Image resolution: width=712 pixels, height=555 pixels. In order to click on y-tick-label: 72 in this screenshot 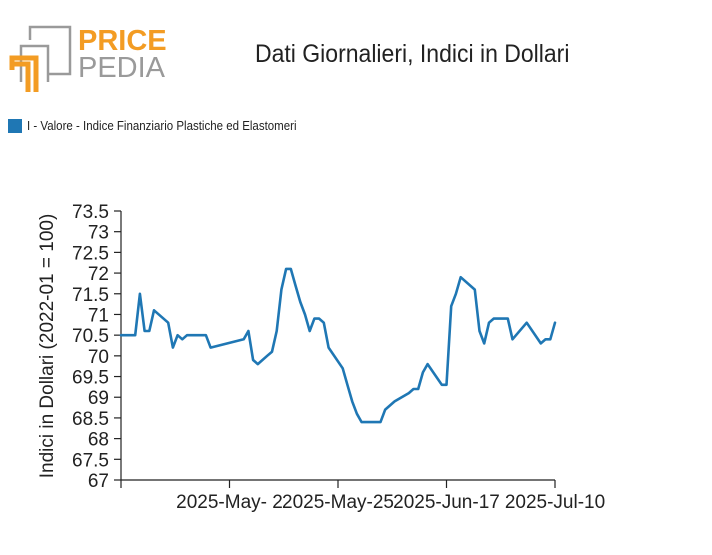, I will do `click(98, 274)`.